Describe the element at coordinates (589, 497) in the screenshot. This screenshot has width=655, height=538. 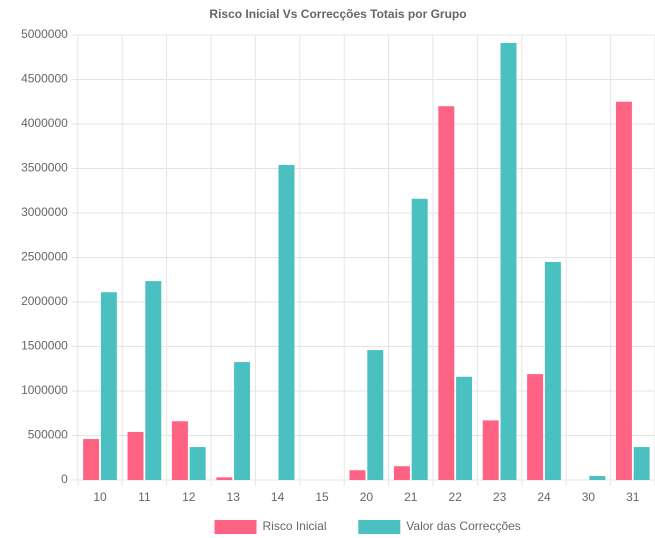
I see `x-tick-label: 30` at that location.